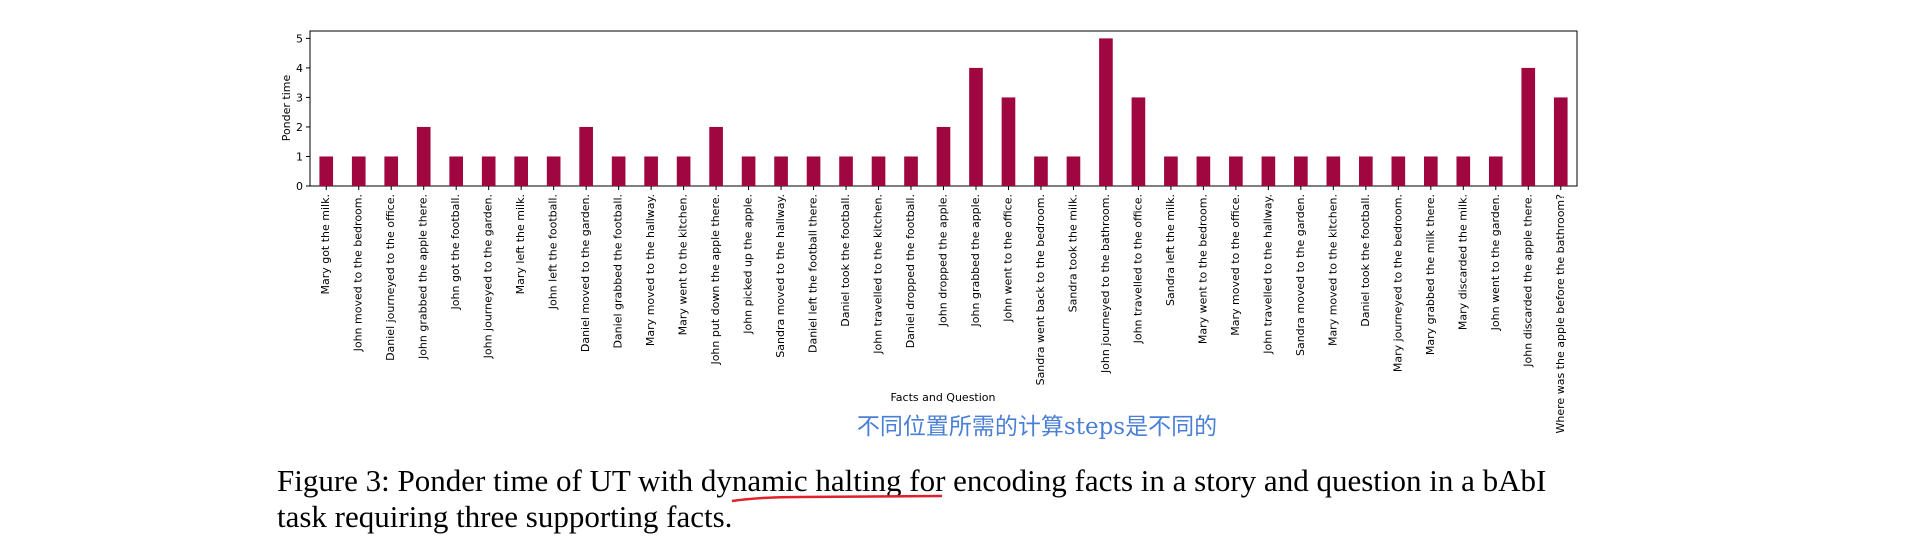 This screenshot has width=1914, height=538. I want to click on y-tick-label: 4, so click(299, 68).